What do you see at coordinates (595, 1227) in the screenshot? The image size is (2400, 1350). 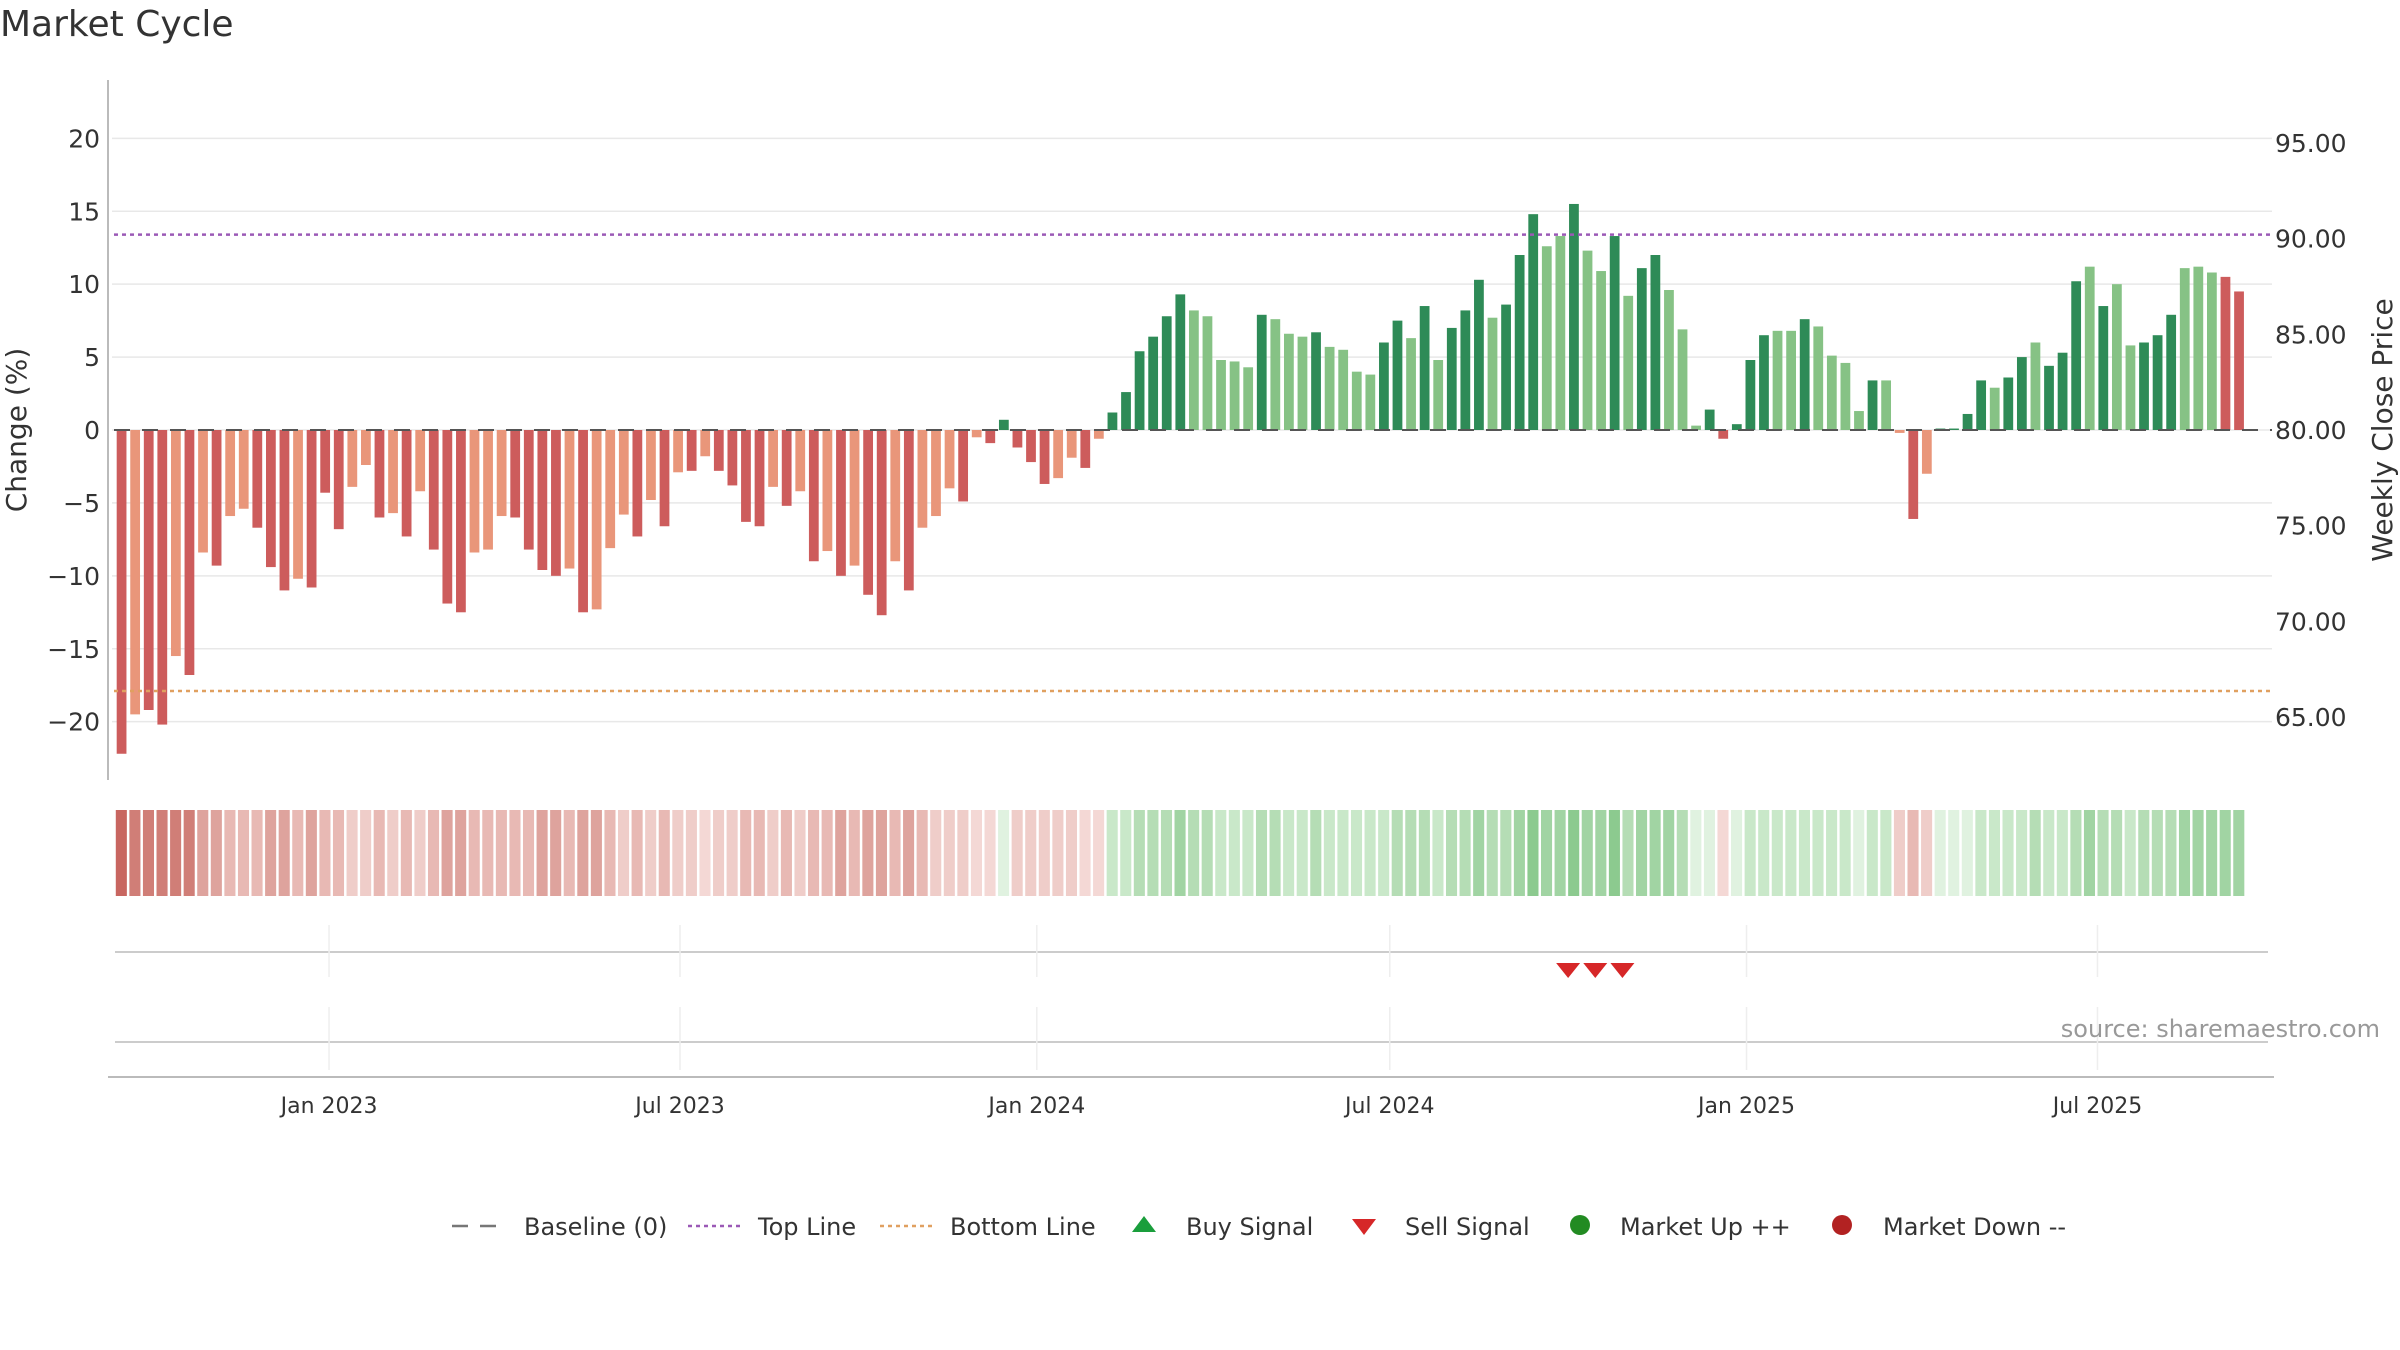 I see `legend-label: Baseline (0)` at bounding box center [595, 1227].